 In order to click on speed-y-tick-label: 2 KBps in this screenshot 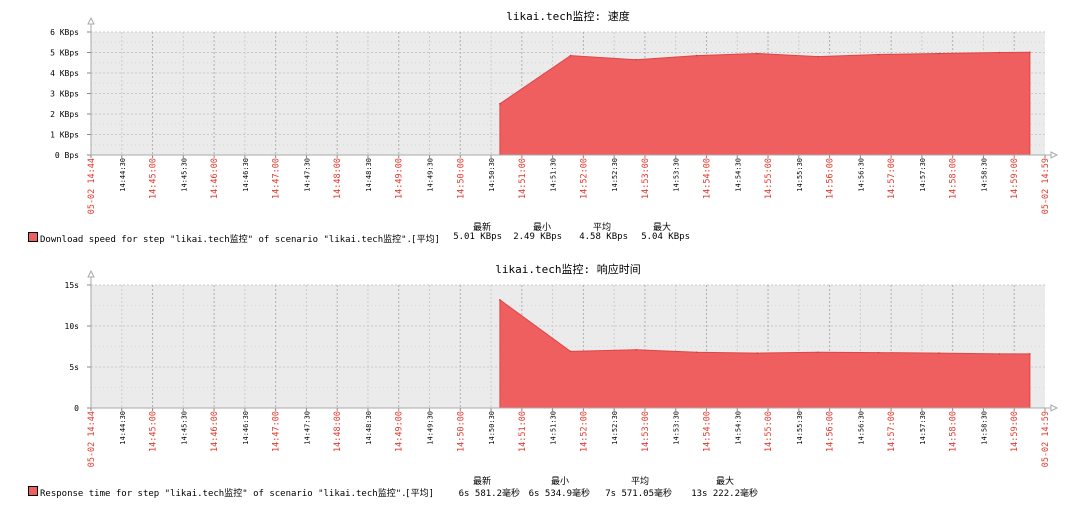, I will do `click(64, 114)`.